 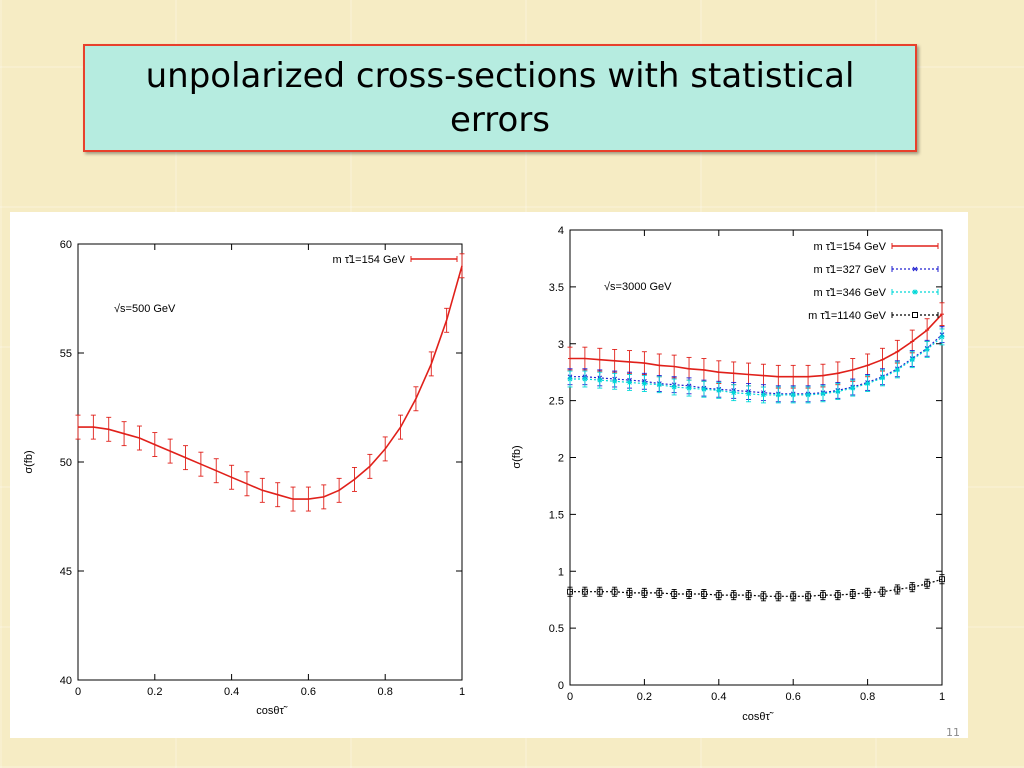 What do you see at coordinates (556, 402) in the screenshot?
I see `y-tick-label: 2.5` at bounding box center [556, 402].